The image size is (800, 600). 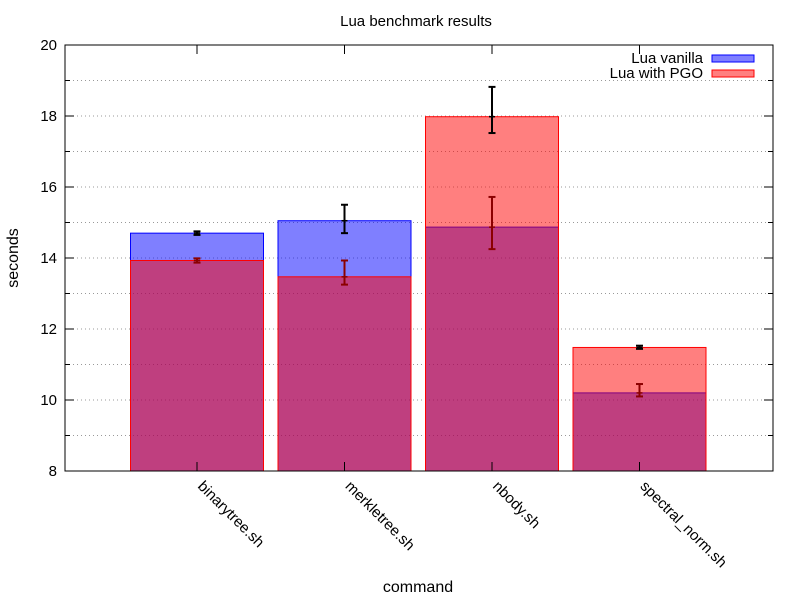 What do you see at coordinates (48, 187) in the screenshot?
I see `y-tick-label: 16` at bounding box center [48, 187].